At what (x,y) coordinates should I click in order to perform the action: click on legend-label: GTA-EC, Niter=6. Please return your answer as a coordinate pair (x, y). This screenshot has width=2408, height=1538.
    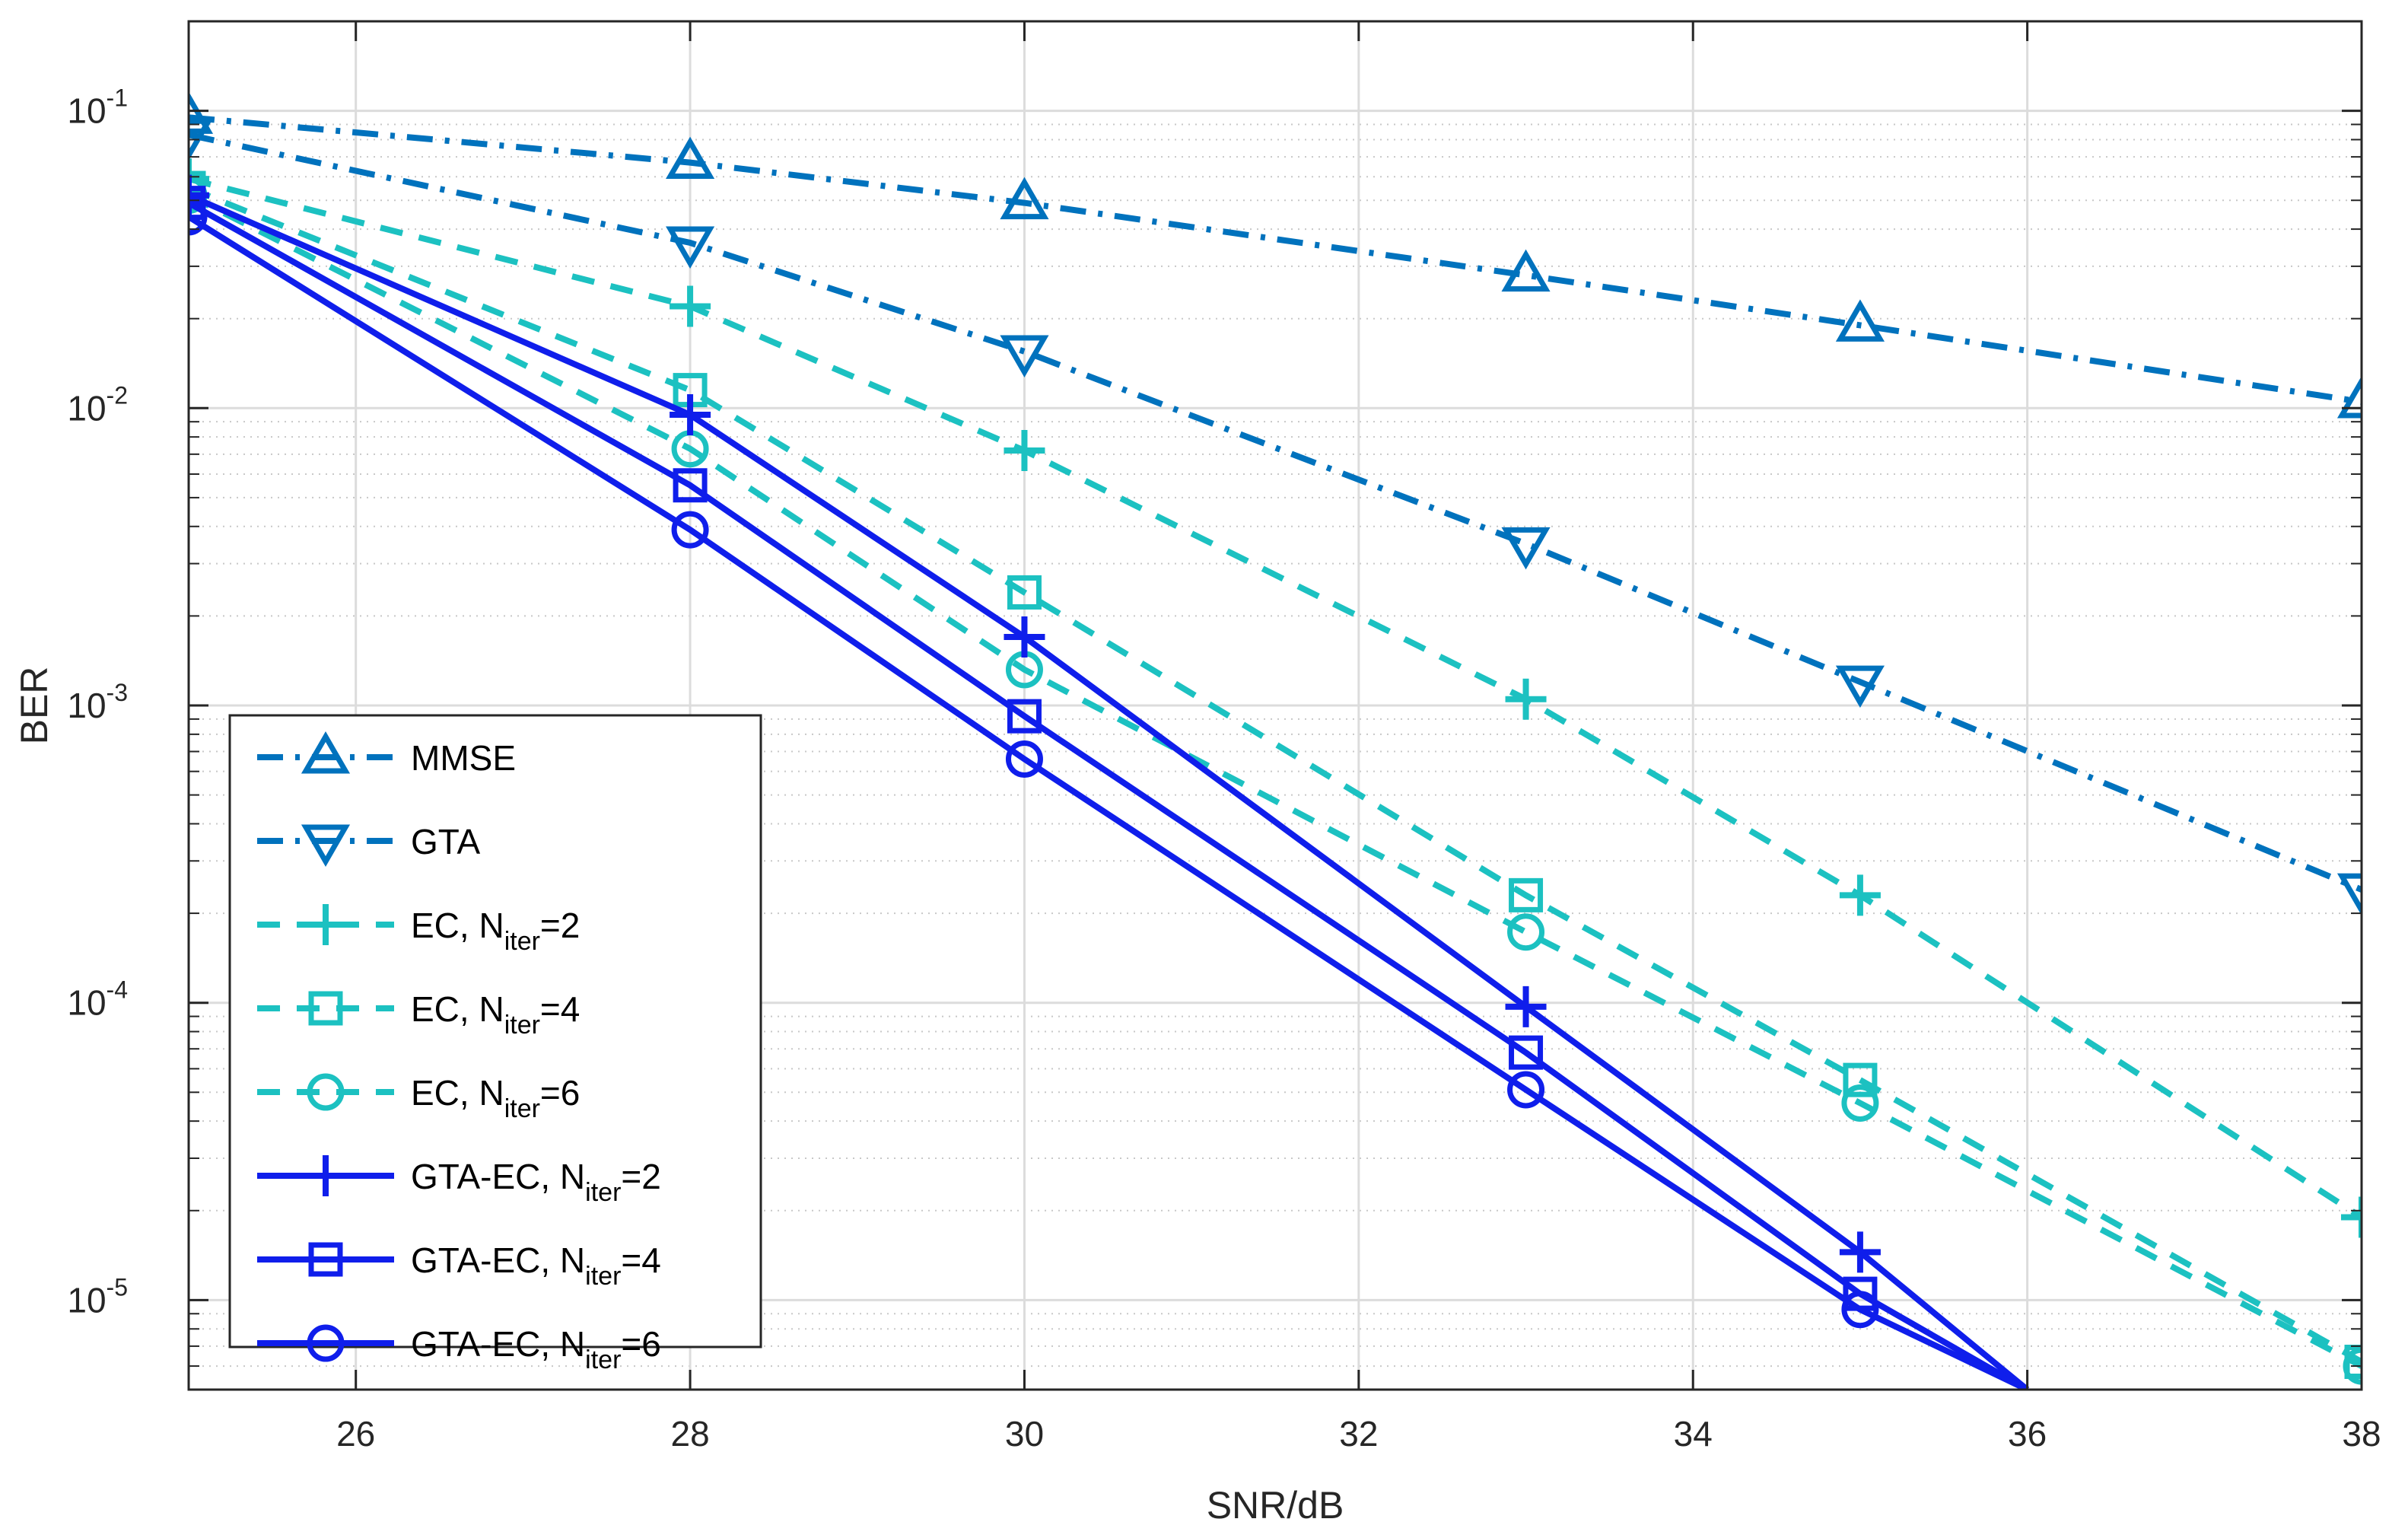
    Looking at the image, I should click on (536, 1349).